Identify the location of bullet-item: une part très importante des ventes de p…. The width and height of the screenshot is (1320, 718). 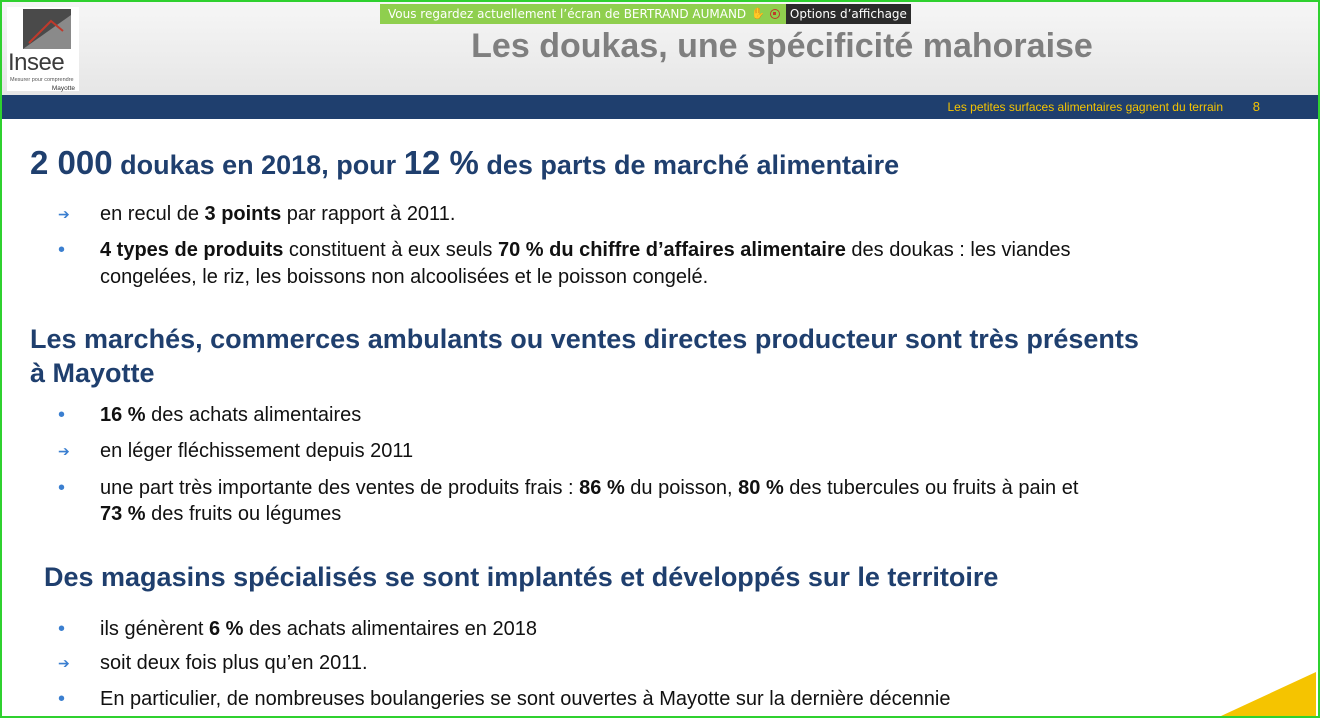
(685, 488).